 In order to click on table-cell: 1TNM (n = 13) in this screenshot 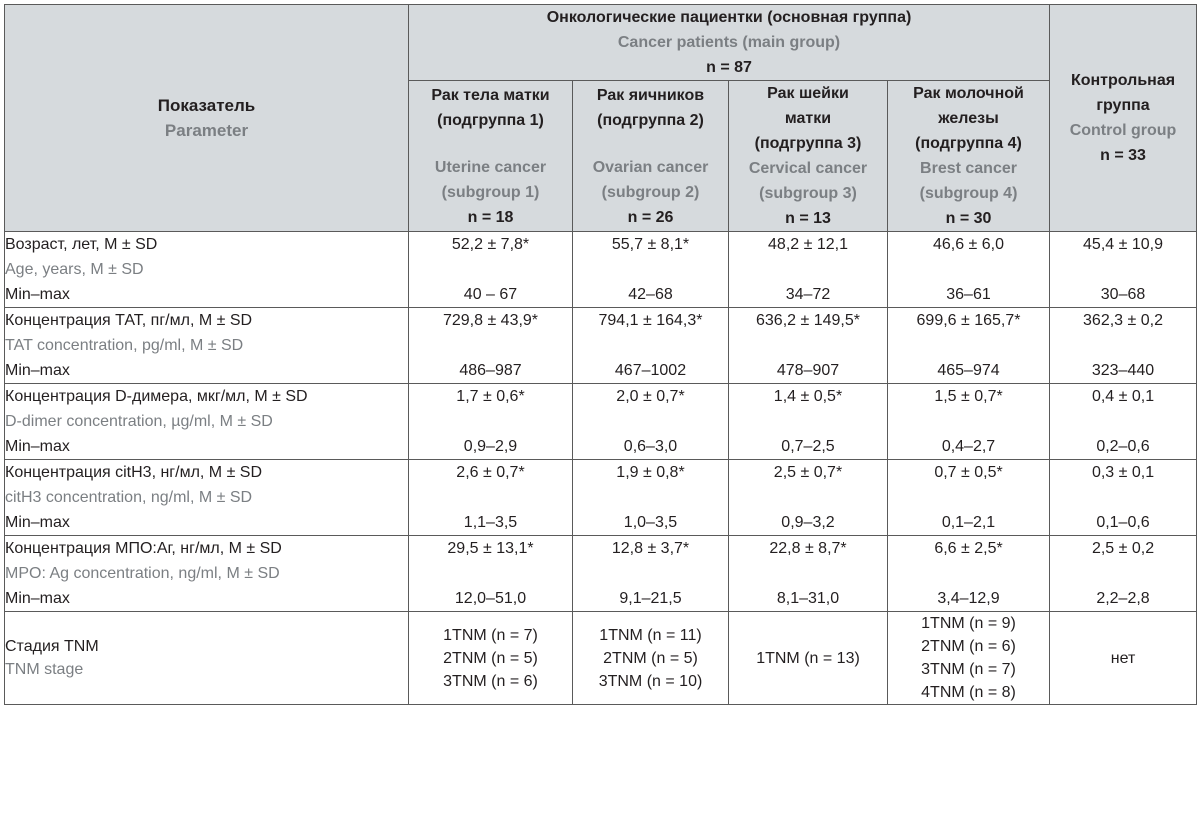, I will do `click(808, 658)`.